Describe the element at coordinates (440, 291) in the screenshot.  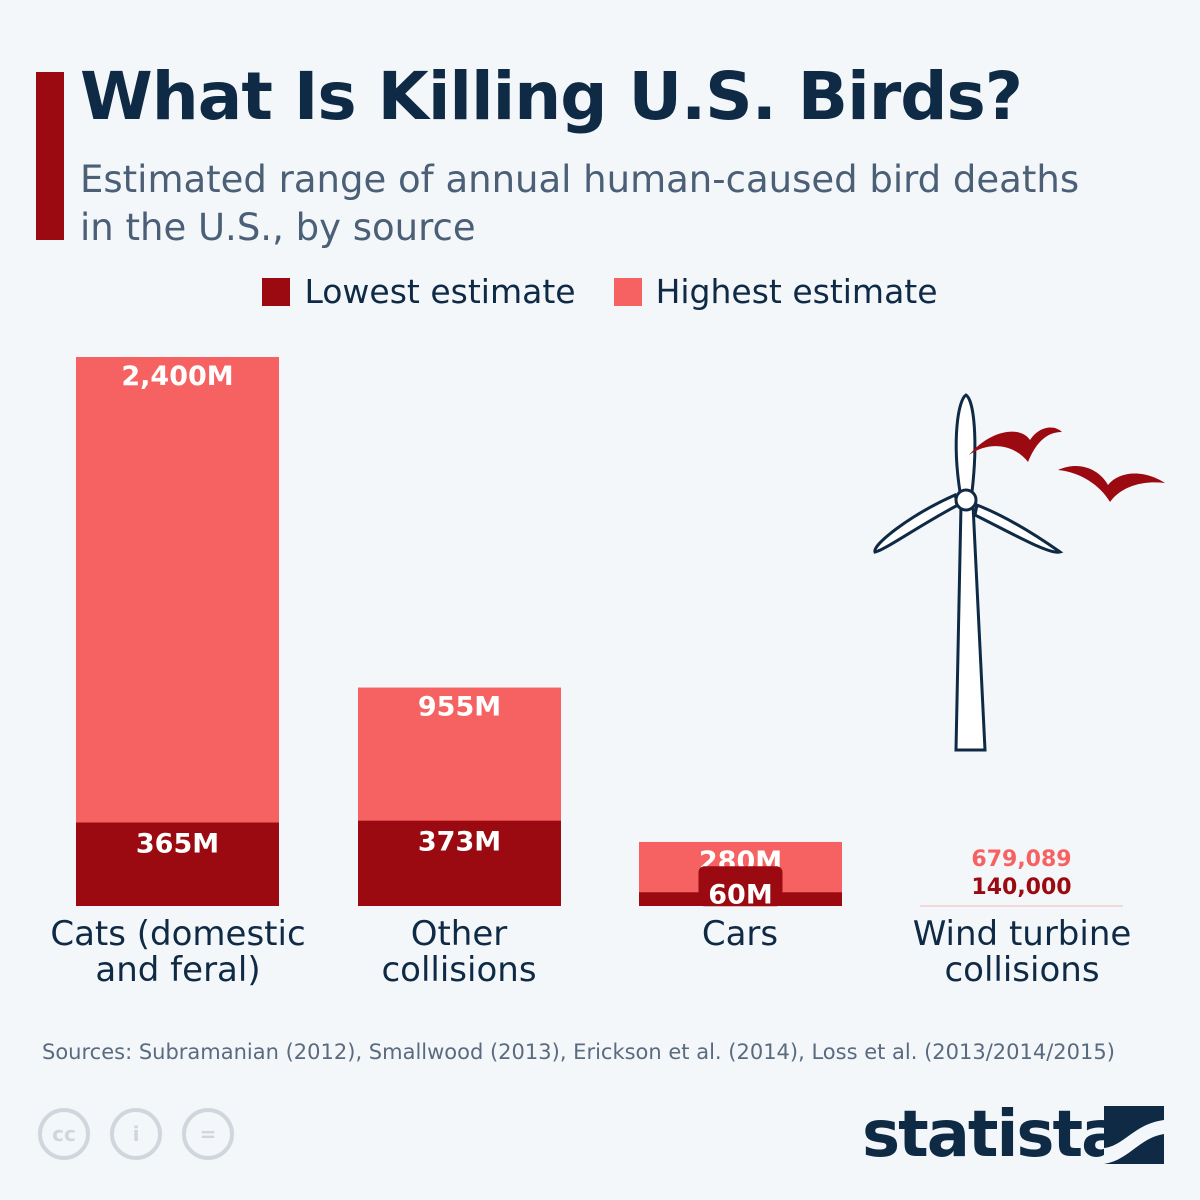
I see `legend-label: Lowest estimate` at that location.